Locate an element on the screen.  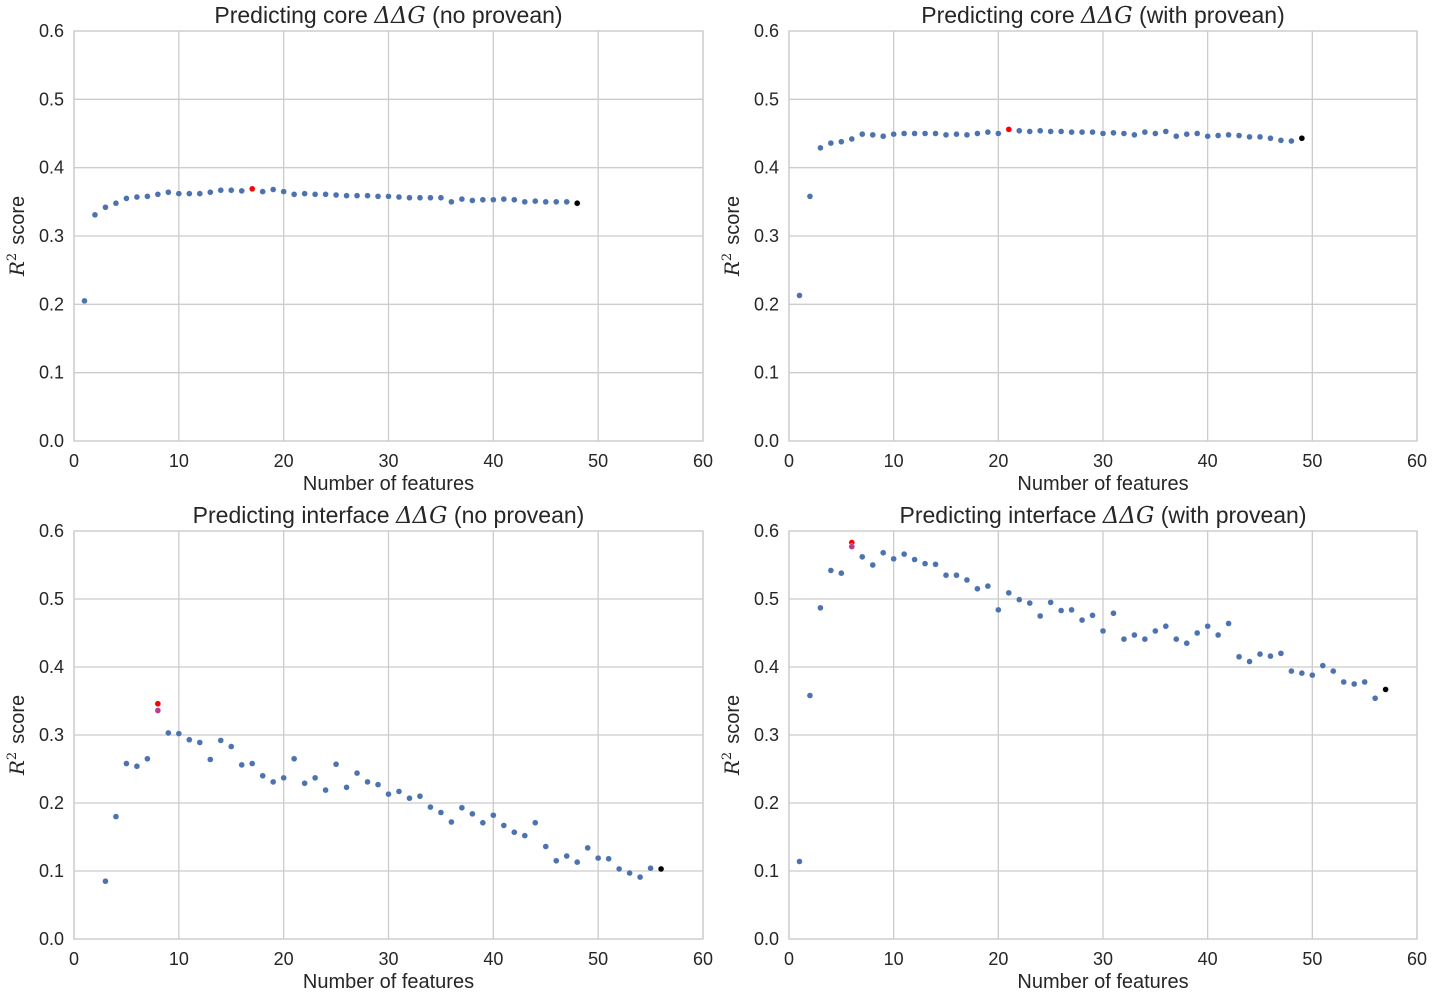
x-tick-label: 20 is located at coordinates (998, 461).